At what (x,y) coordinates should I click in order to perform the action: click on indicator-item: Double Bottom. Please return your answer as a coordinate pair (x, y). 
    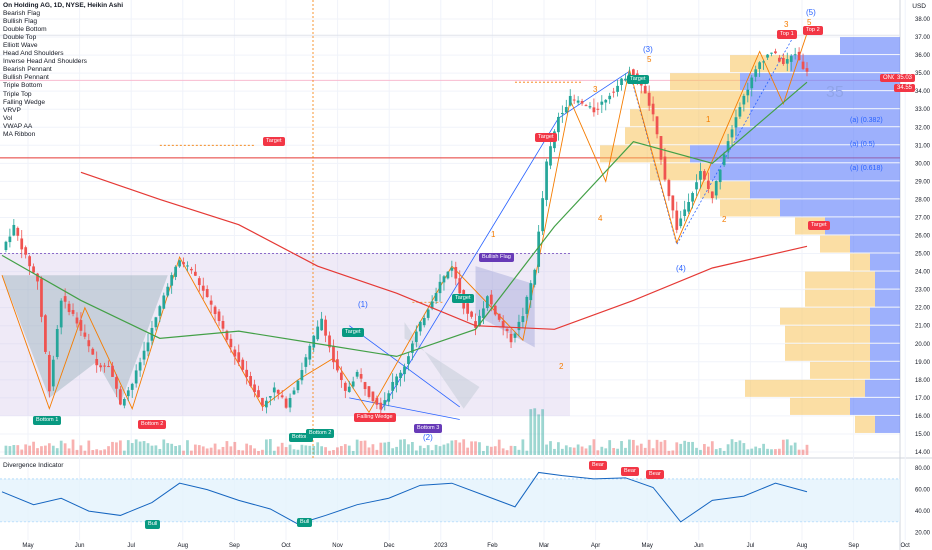
    Looking at the image, I should click on (25, 30).